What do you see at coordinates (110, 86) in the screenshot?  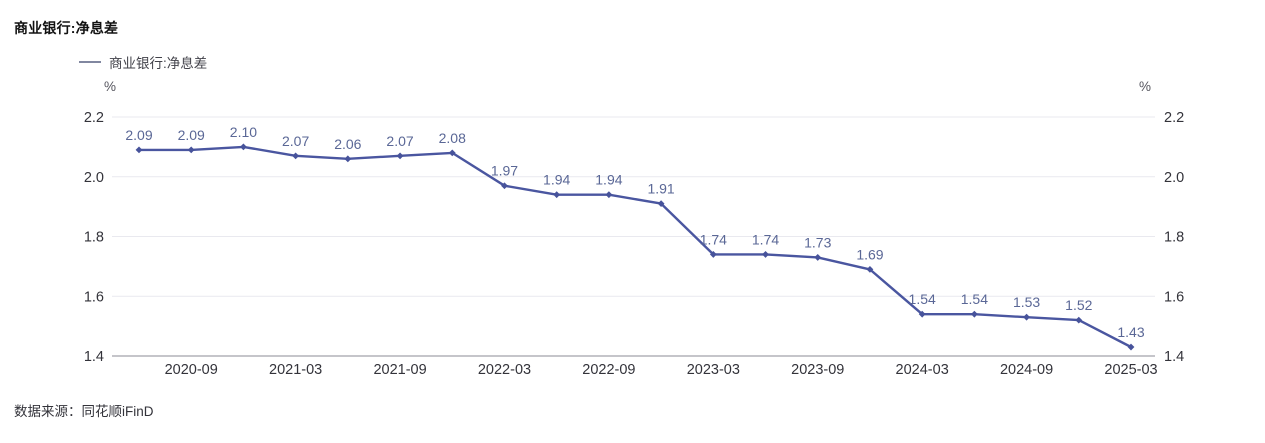 I see `y-axis-unit-left: %` at bounding box center [110, 86].